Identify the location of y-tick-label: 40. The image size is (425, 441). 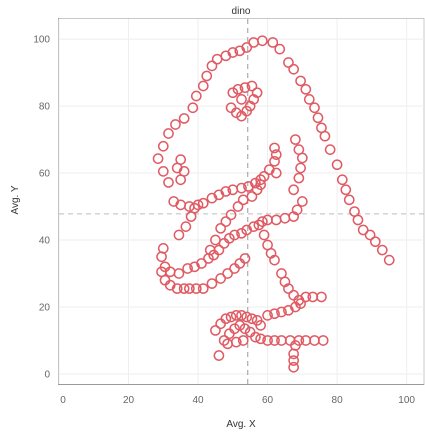
(45, 241).